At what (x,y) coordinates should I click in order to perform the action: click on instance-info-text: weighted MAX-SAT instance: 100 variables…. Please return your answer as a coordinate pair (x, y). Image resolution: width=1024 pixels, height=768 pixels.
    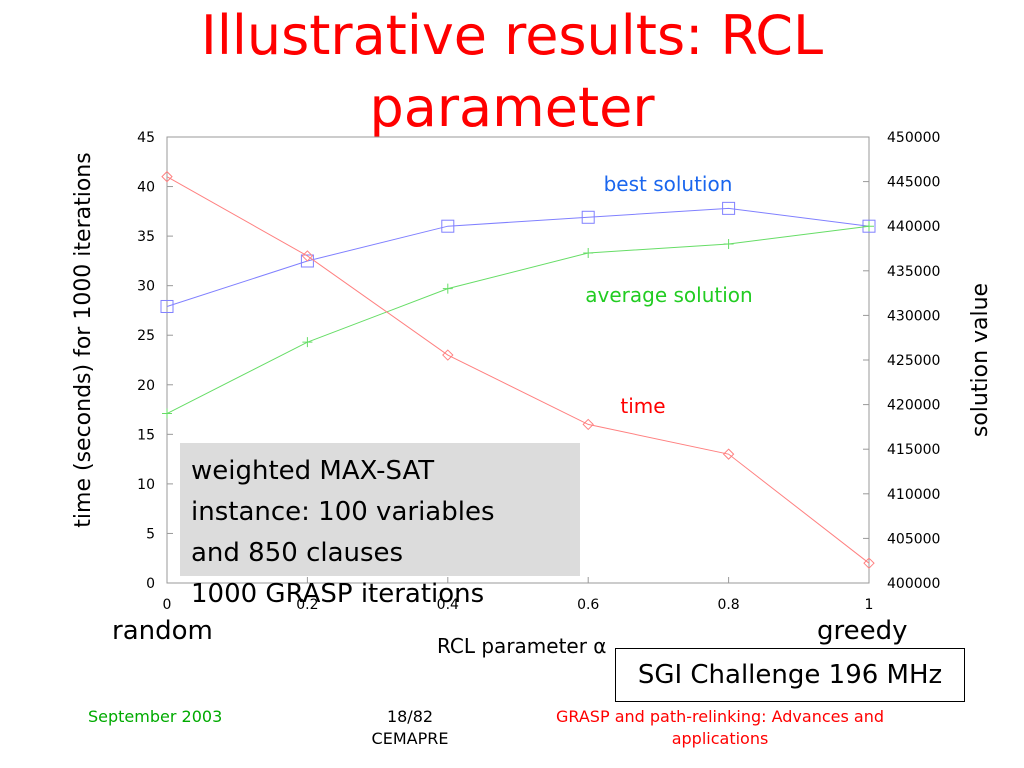
    Looking at the image, I should click on (343, 533).